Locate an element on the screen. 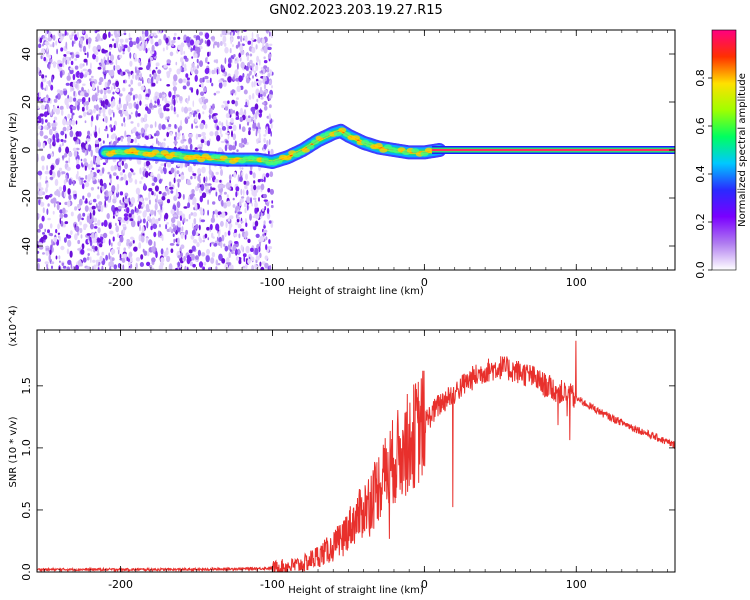 This screenshot has width=750, height=600. figure-title: GN02.2023.203.19.27.R15 is located at coordinates (356, 10).